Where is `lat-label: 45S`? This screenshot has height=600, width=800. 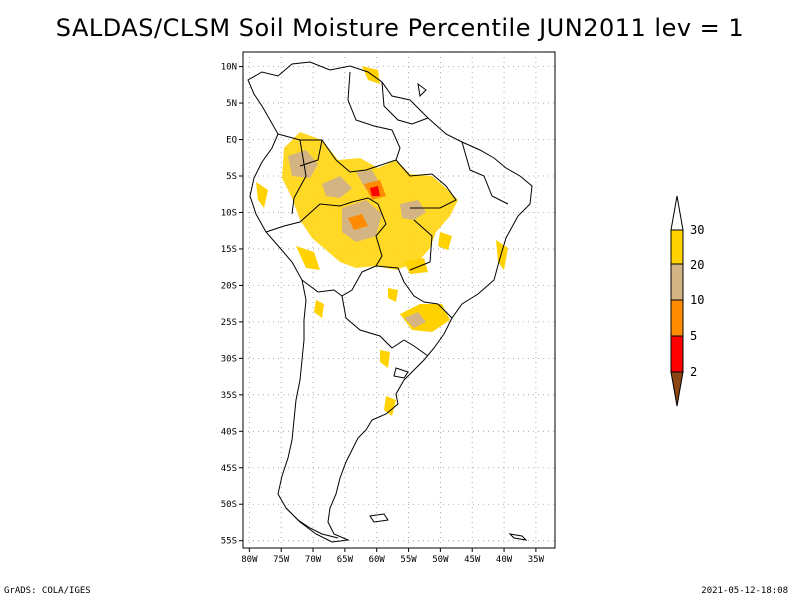 lat-label: 45S is located at coordinates (229, 469).